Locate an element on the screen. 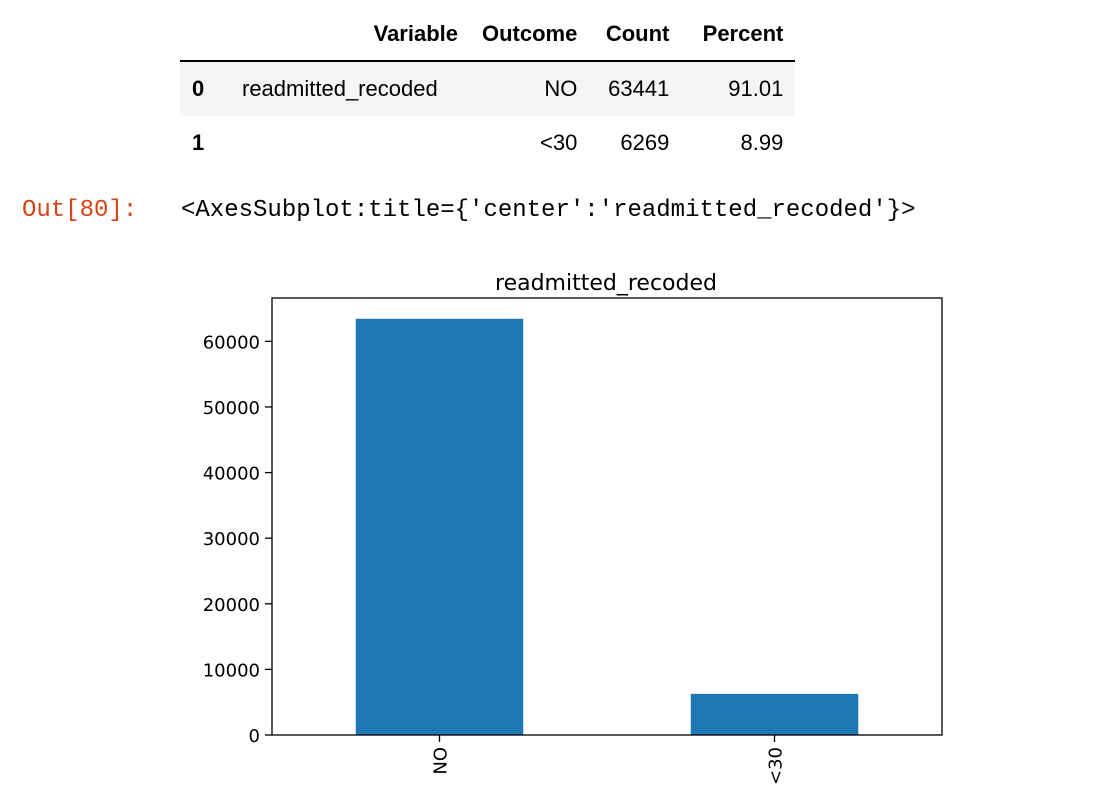 The height and width of the screenshot is (810, 1102). column-header-count: Count is located at coordinates (635, 35).